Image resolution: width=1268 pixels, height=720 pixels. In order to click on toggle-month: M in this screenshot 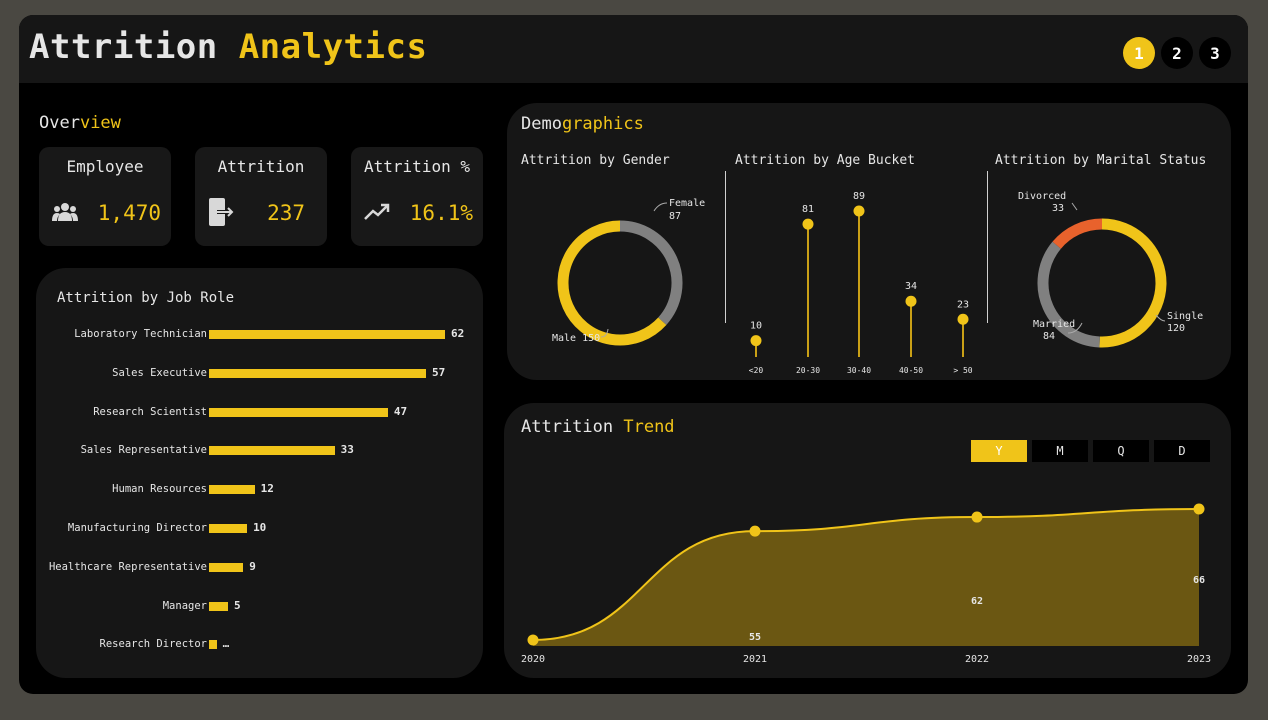, I will do `click(1060, 451)`.